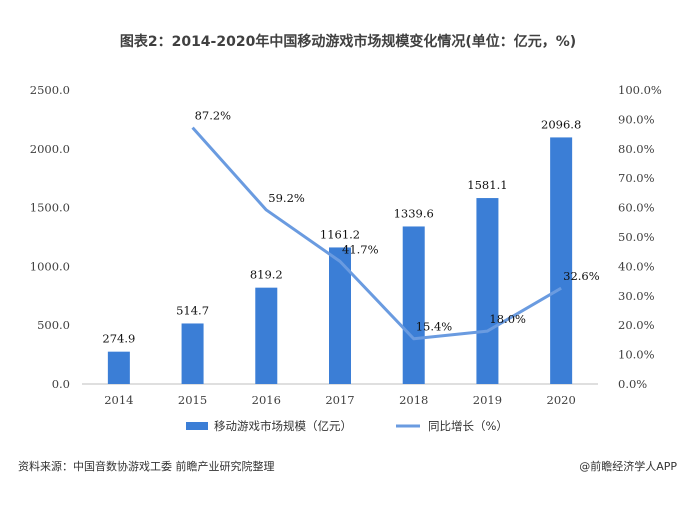  I want to click on left-tick-label: 1500.0, so click(50, 208).